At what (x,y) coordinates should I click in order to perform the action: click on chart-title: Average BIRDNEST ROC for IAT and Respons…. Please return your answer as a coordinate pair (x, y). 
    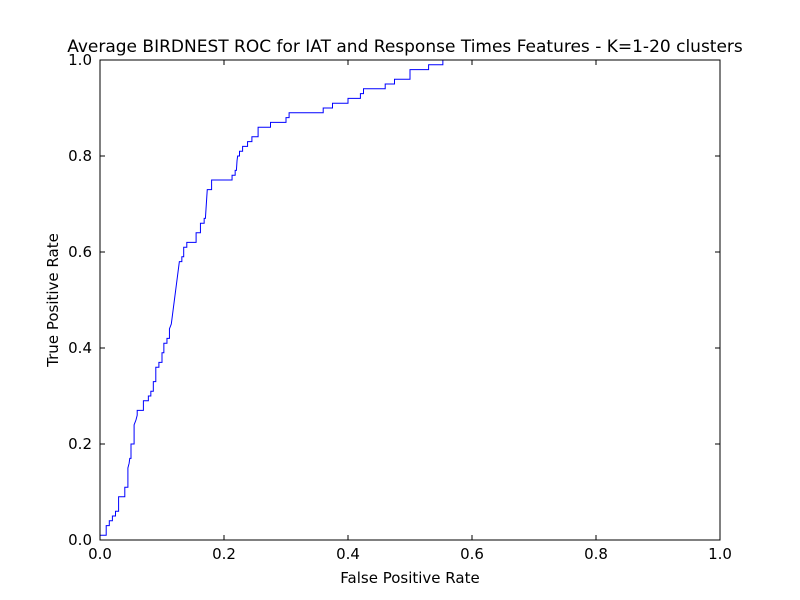
    Looking at the image, I should click on (405, 47).